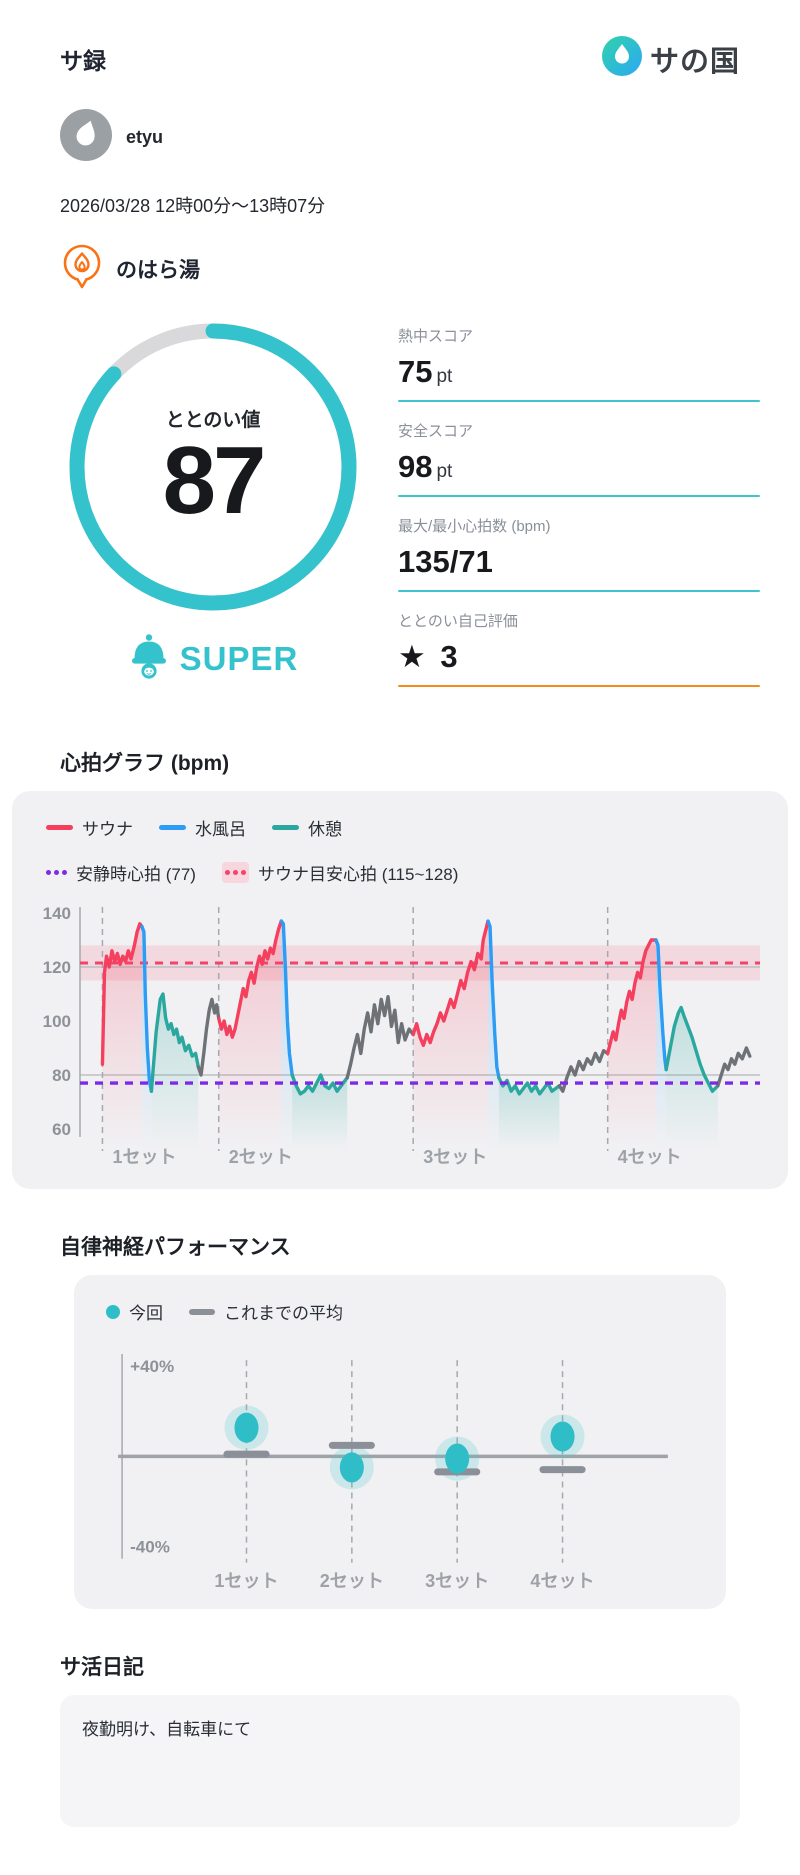 The image size is (800, 1875). I want to click on legend-label: 休憩, so click(325, 829).